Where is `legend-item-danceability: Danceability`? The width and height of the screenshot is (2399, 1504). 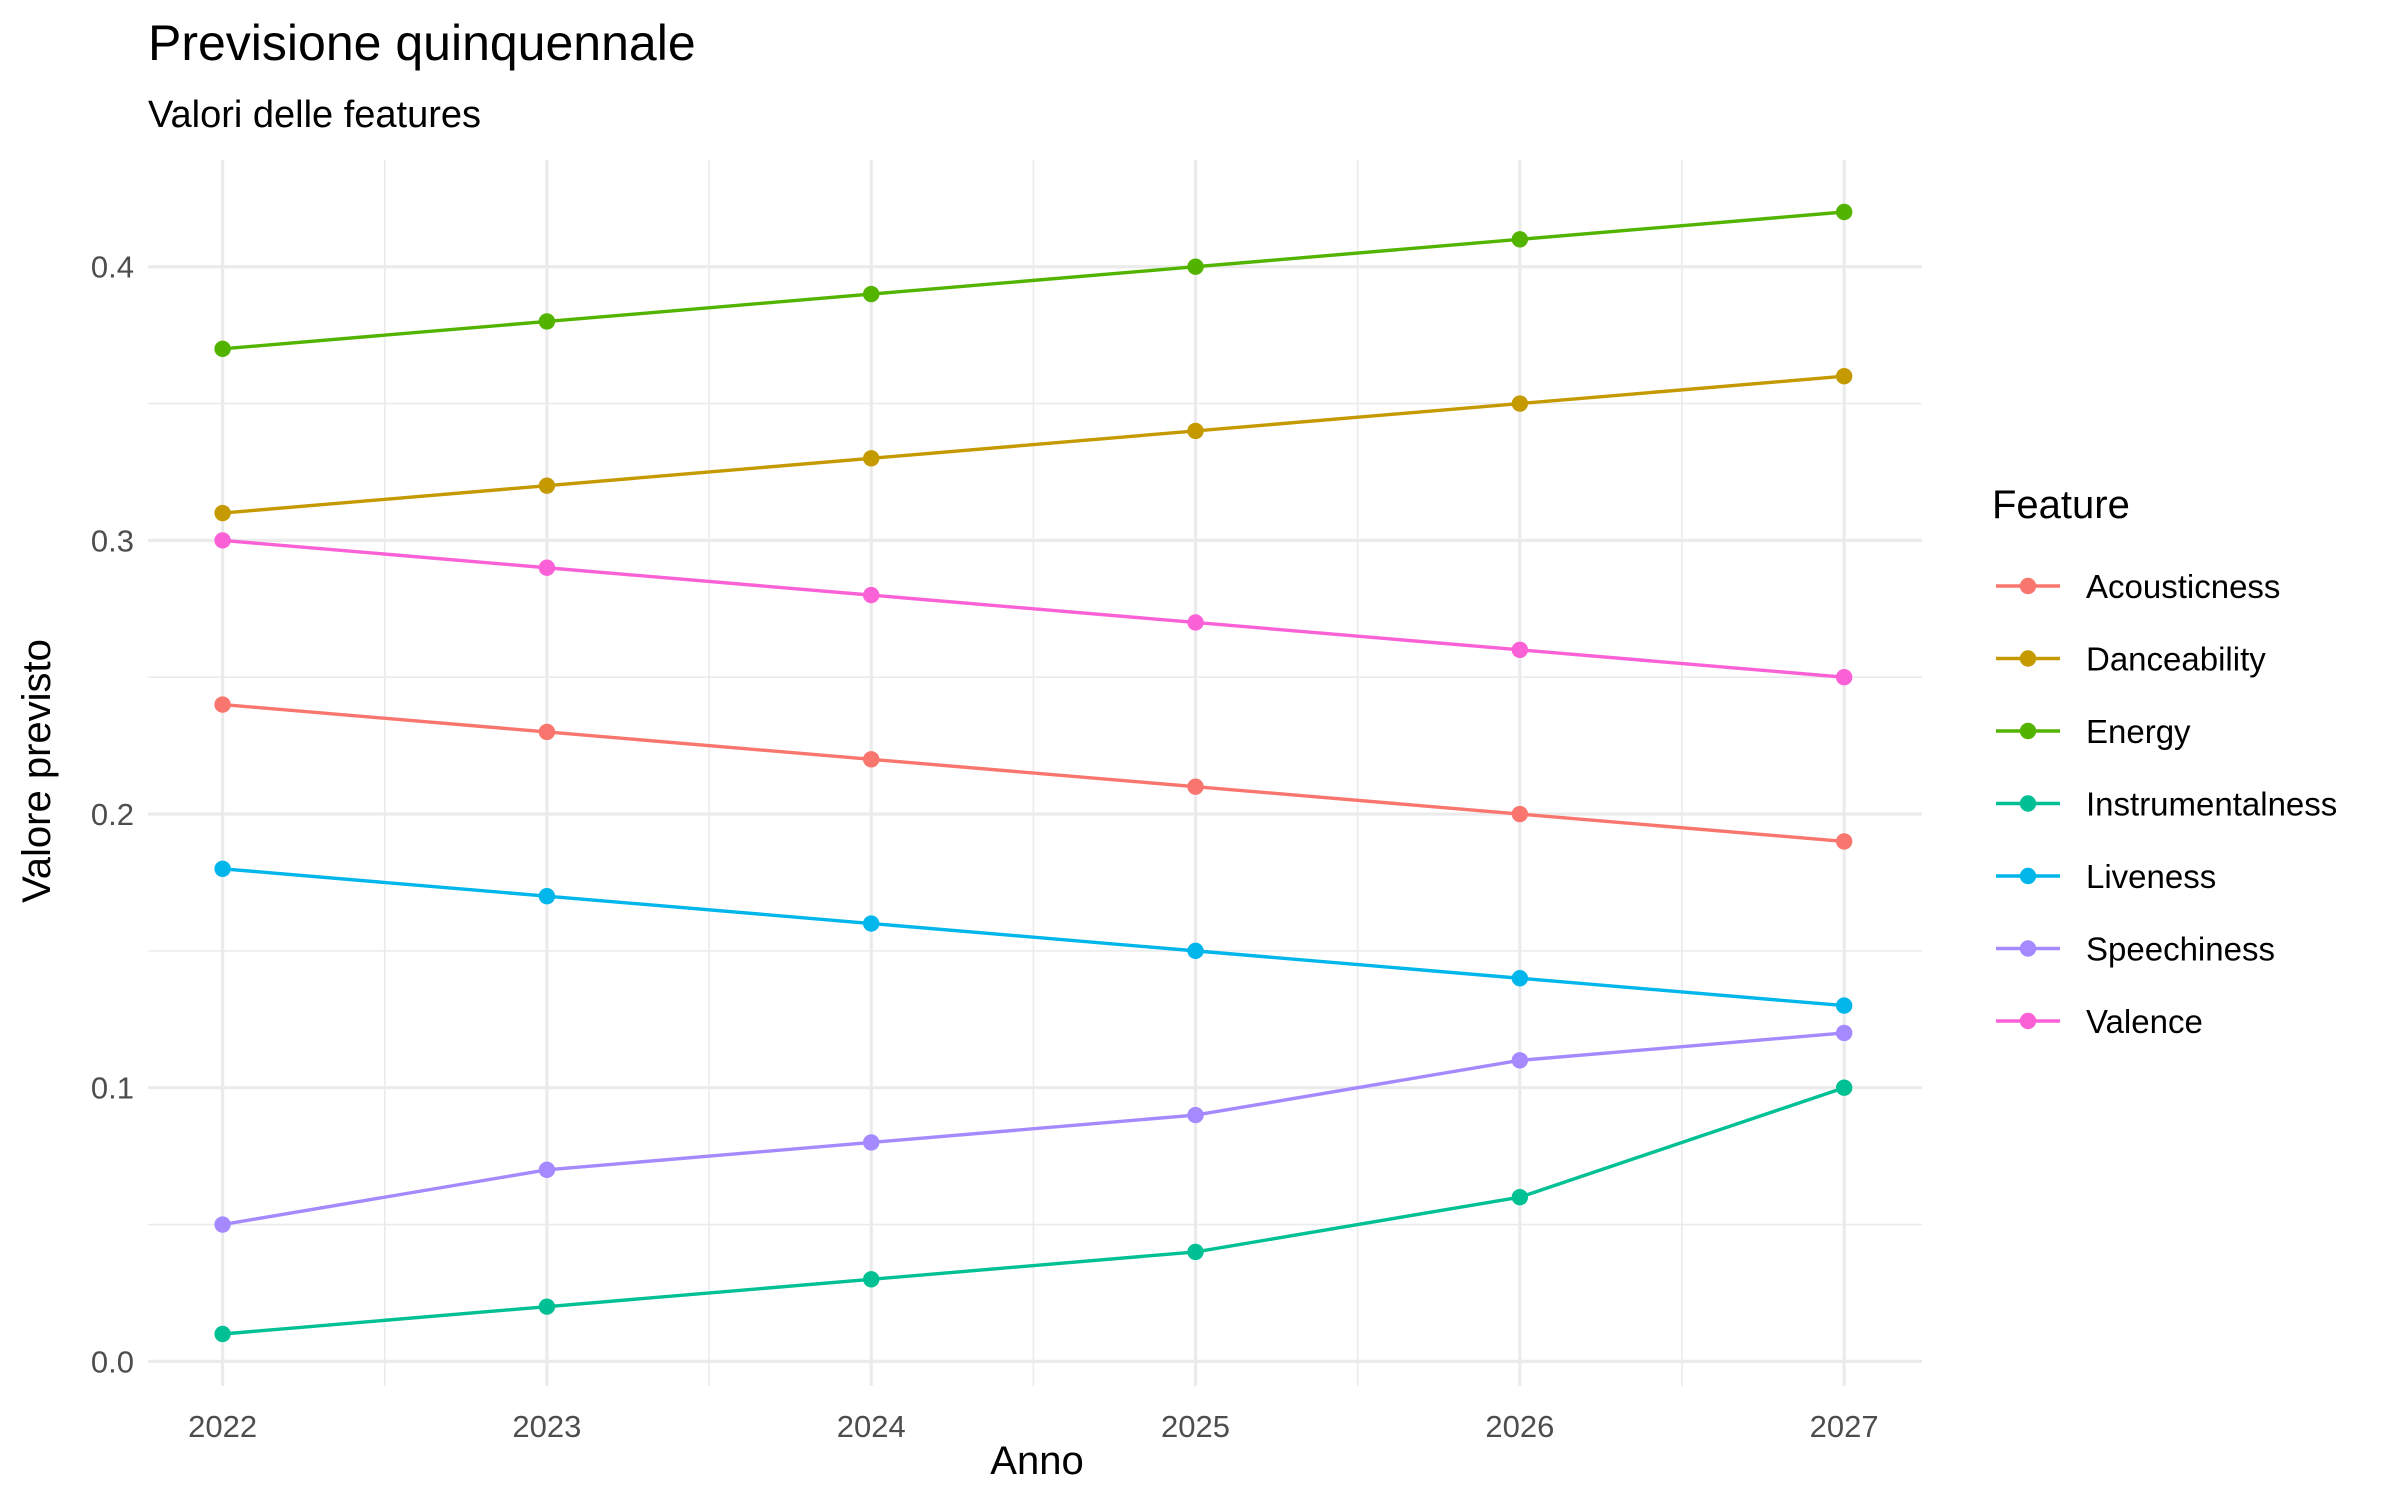 legend-item-danceability: Danceability is located at coordinates (2131, 659).